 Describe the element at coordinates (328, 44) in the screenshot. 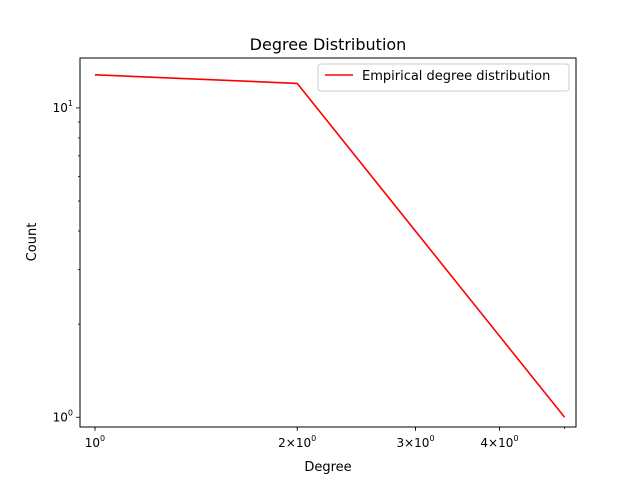

I see `chart-title: Degree Distribution` at that location.